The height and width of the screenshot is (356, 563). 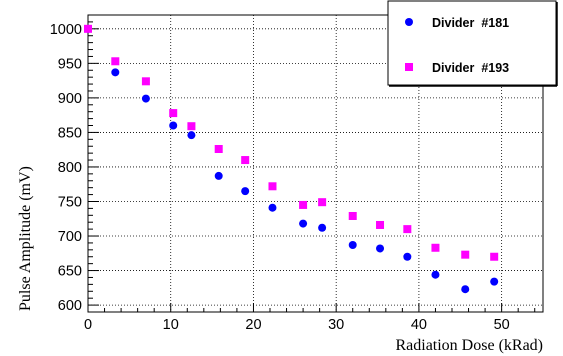 I want to click on y-tick-labels: 600 650 700 750 800 850 900 950 1000, so click(x=66, y=168).